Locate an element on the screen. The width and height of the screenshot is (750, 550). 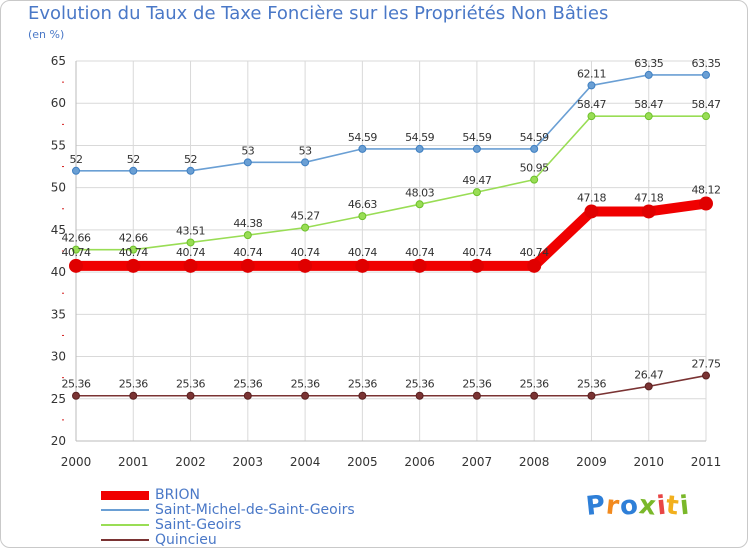
legend-item: Saint-Michel-de-Saint-Geoirs is located at coordinates (228, 510).